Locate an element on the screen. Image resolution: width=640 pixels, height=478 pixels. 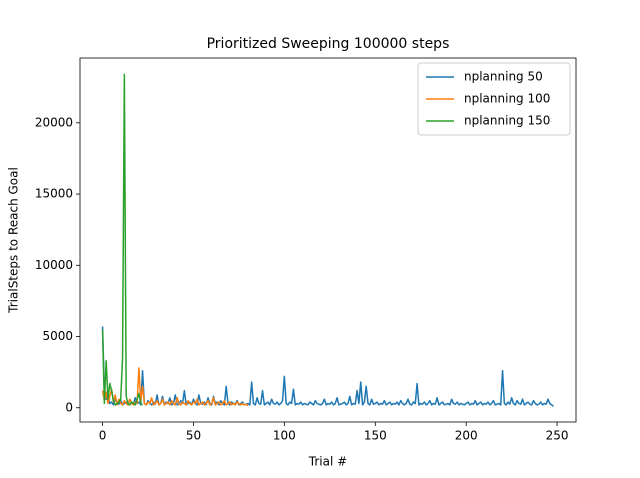
x-axis-label: Trial # is located at coordinates (327, 462).